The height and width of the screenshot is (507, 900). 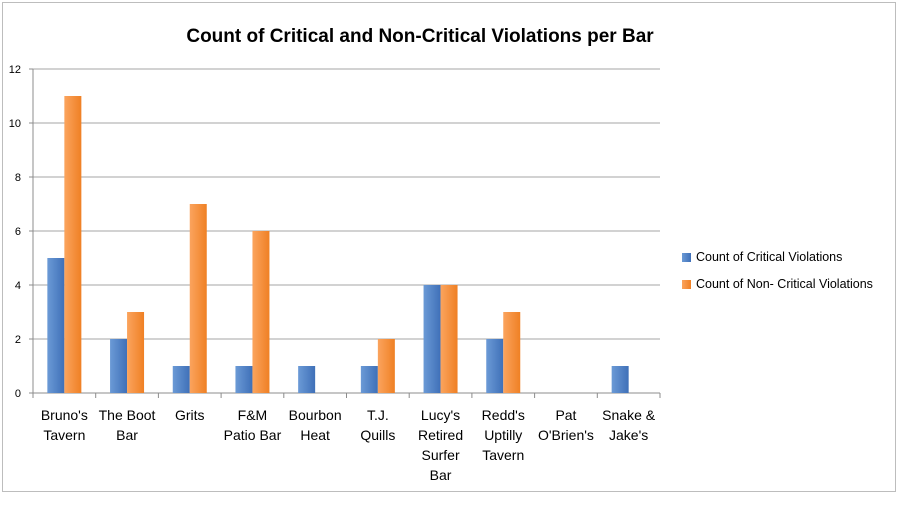 What do you see at coordinates (15, 70) in the screenshot?
I see `y-tick-label: 12` at bounding box center [15, 70].